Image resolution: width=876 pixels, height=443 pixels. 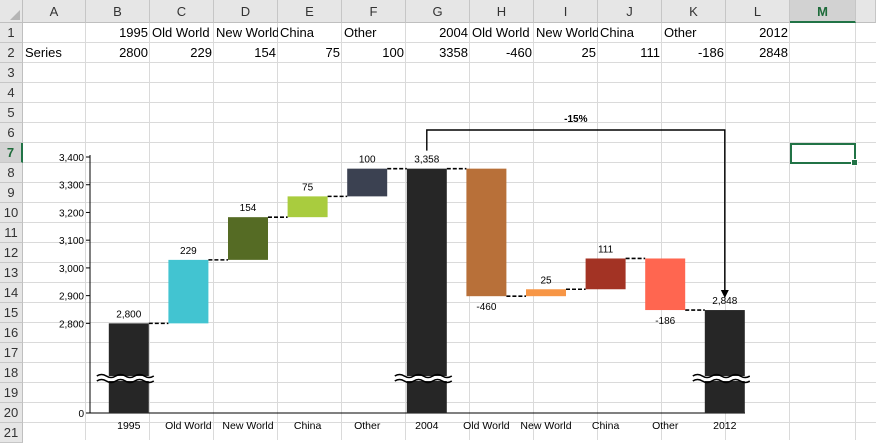 What do you see at coordinates (181, 32) in the screenshot?
I see `cell-c1: Old World` at bounding box center [181, 32].